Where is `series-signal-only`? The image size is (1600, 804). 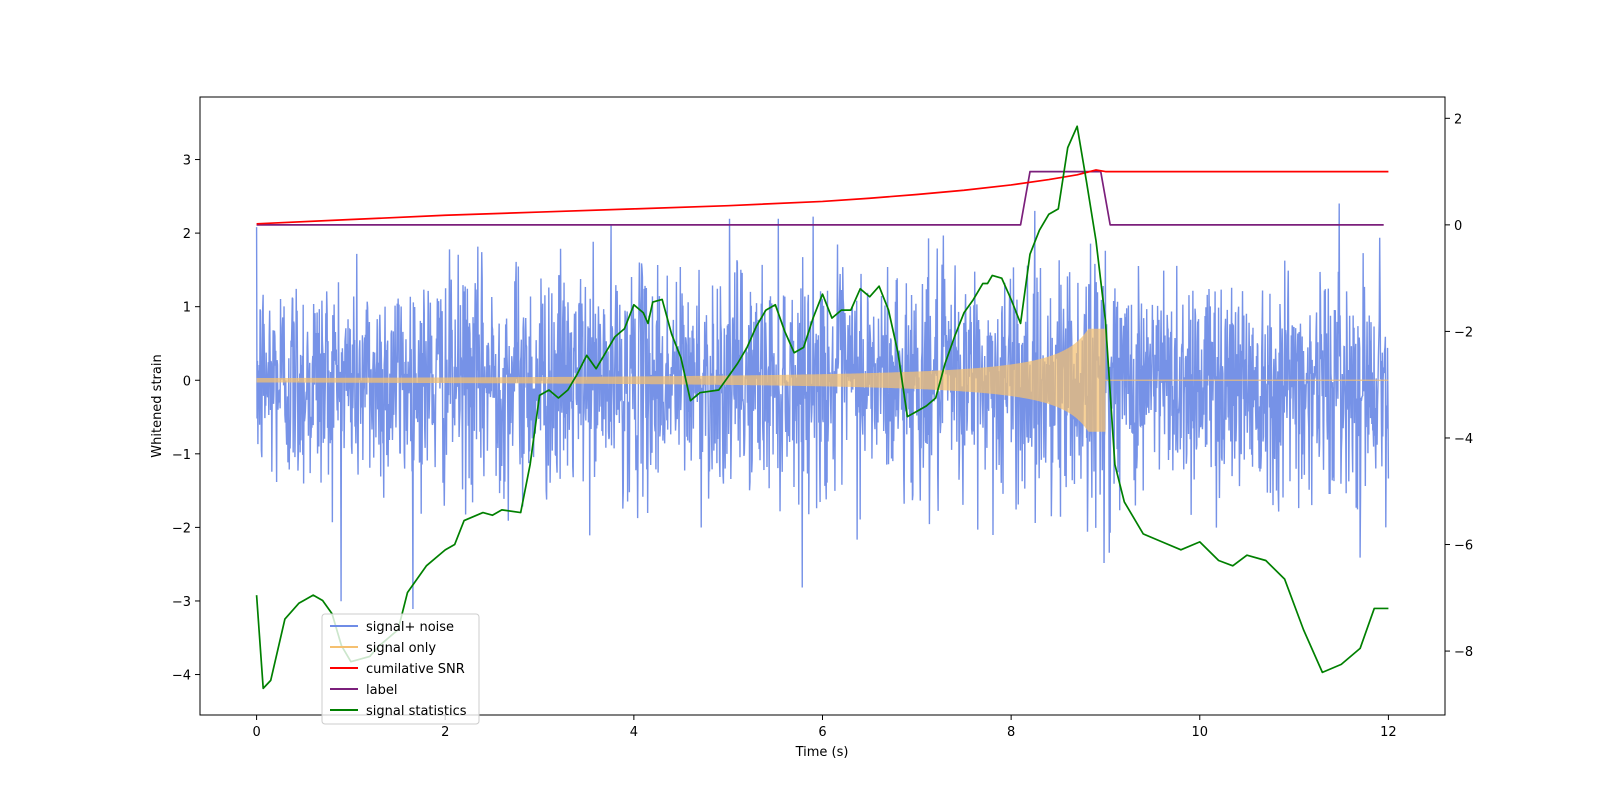 series-signal-only is located at coordinates (822, 380).